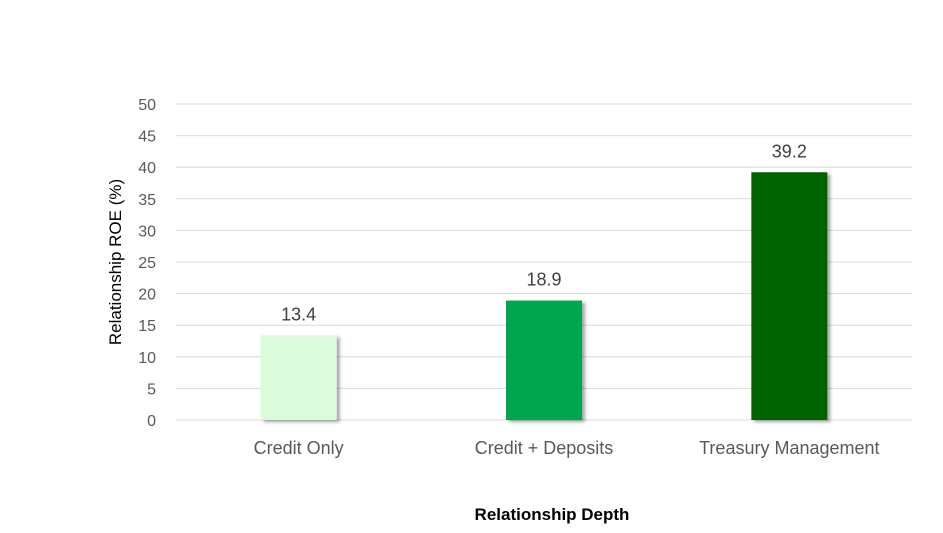 The image size is (943, 533). What do you see at coordinates (151, 421) in the screenshot?
I see `y-tick-label-0: 0` at bounding box center [151, 421].